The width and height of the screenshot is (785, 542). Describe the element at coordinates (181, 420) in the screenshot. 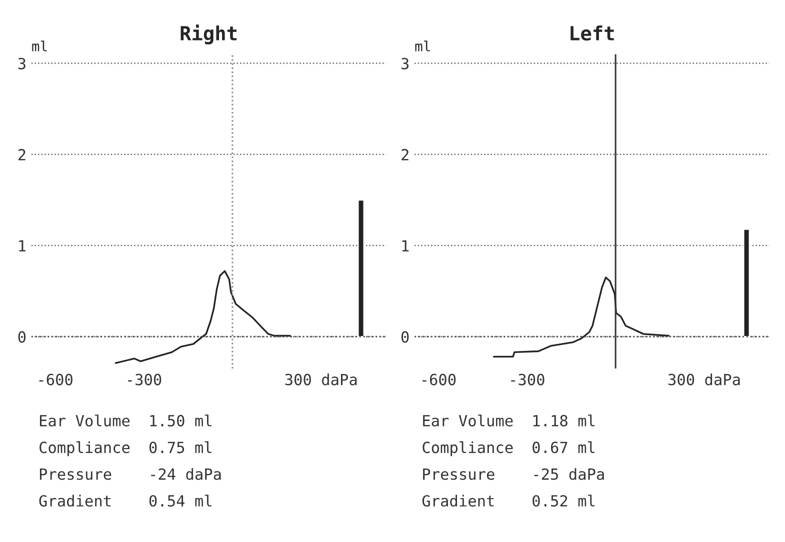

I see `text: 1.50 ml` at that location.